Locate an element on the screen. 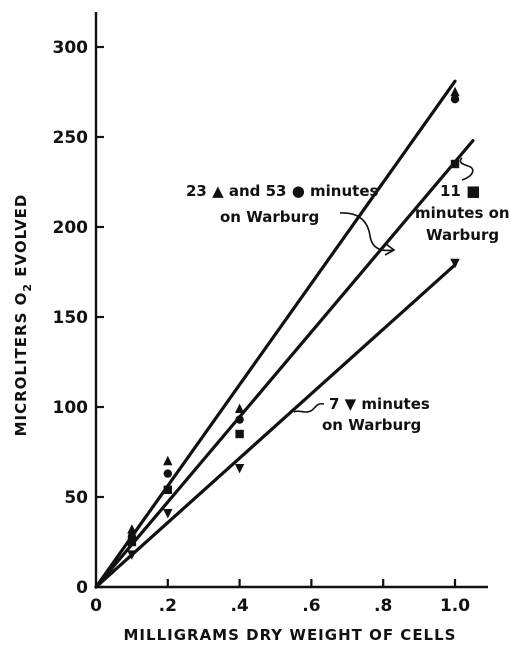 The height and width of the screenshot is (647, 523). y-axis-title-part-2: EVOLVED is located at coordinates (21, 238).